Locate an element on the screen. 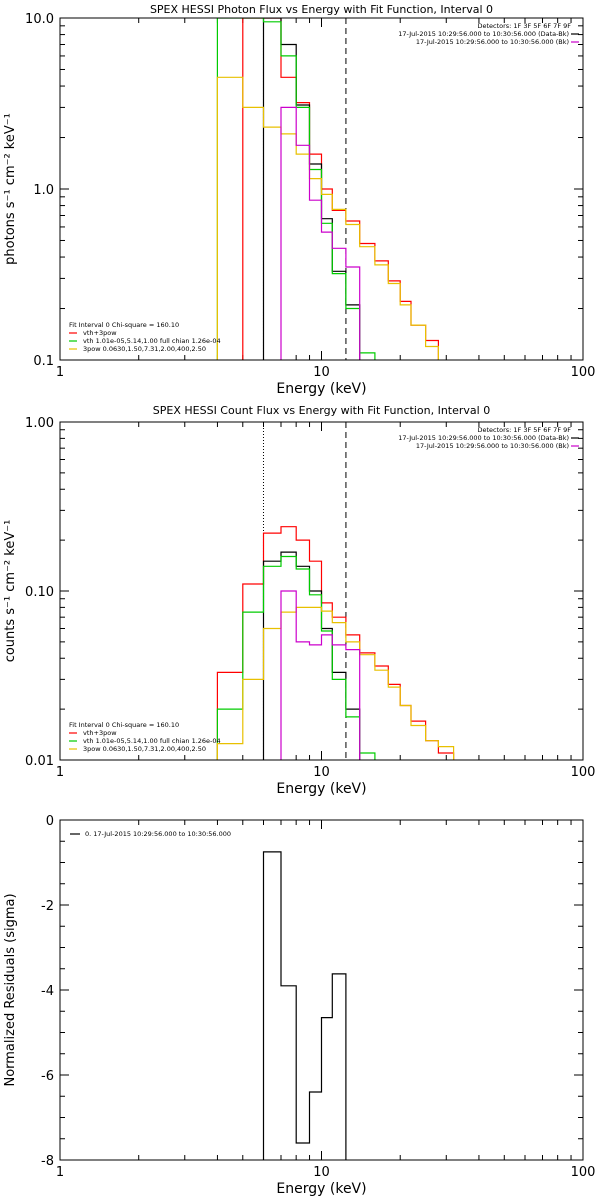 This screenshot has height=1200, width=600. y-axis-label: photons s⁻¹ cm⁻² keV⁻¹ is located at coordinates (10, 189).